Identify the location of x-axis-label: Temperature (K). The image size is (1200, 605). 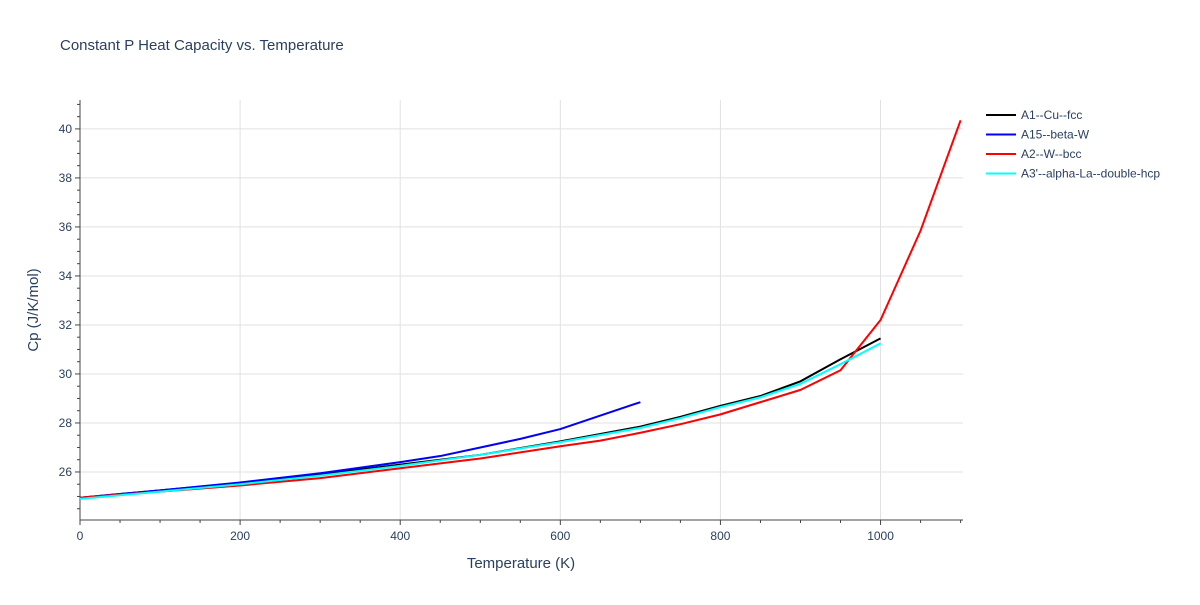
(521, 563).